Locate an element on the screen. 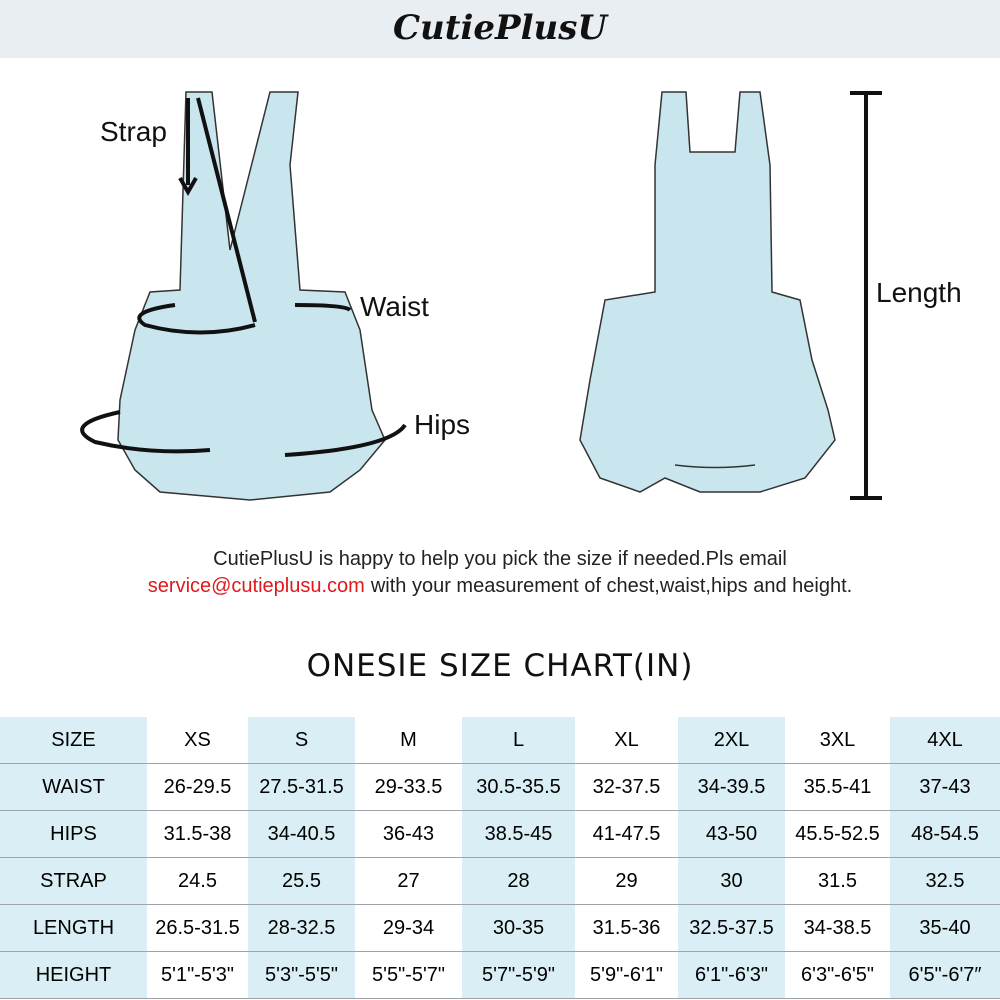 This screenshot has height=1000, width=1000. table-cell: 37-43 is located at coordinates (945, 787).